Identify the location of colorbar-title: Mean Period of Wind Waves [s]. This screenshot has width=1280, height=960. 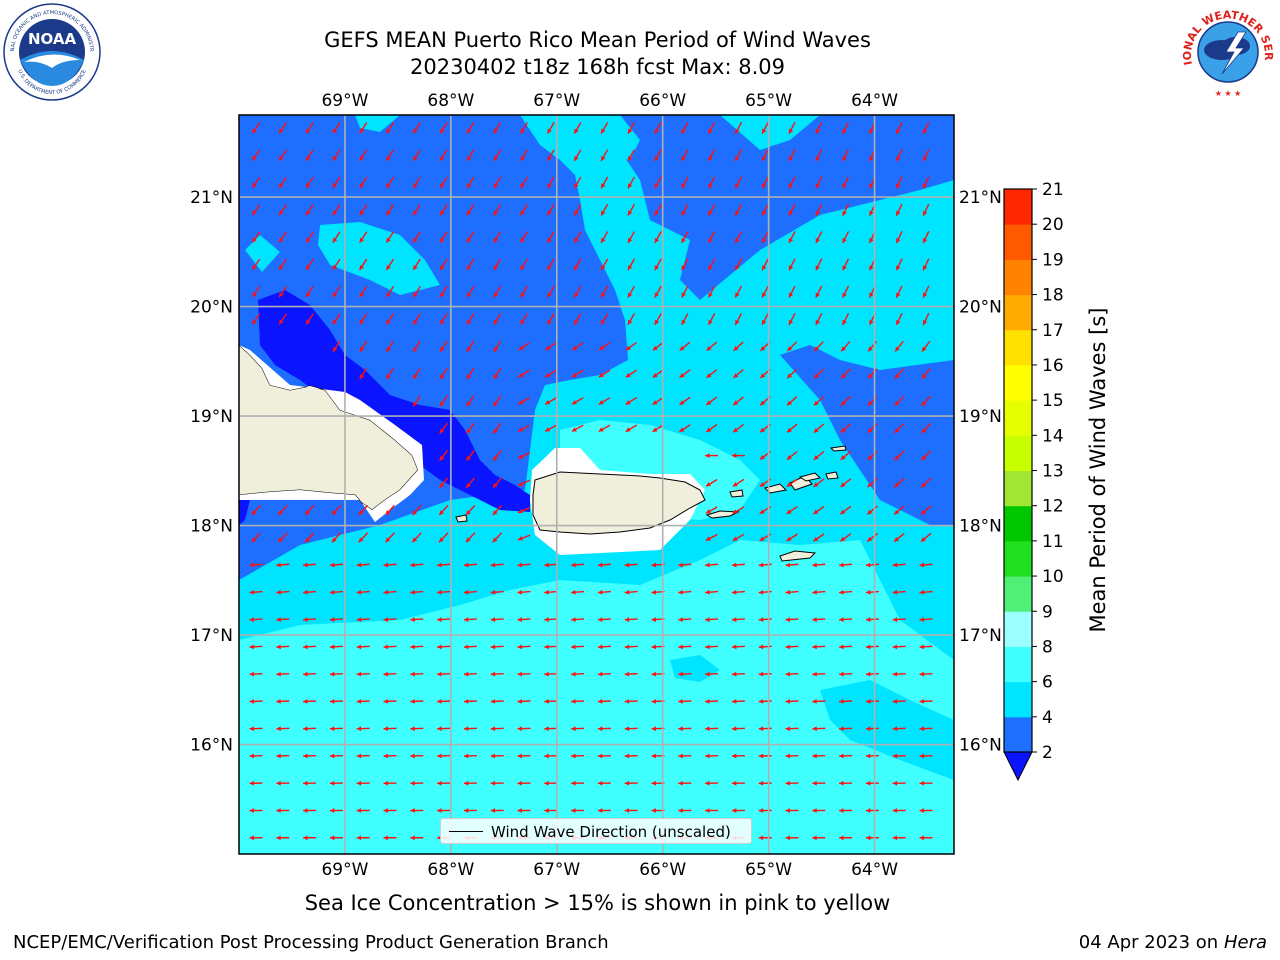
(1098, 470).